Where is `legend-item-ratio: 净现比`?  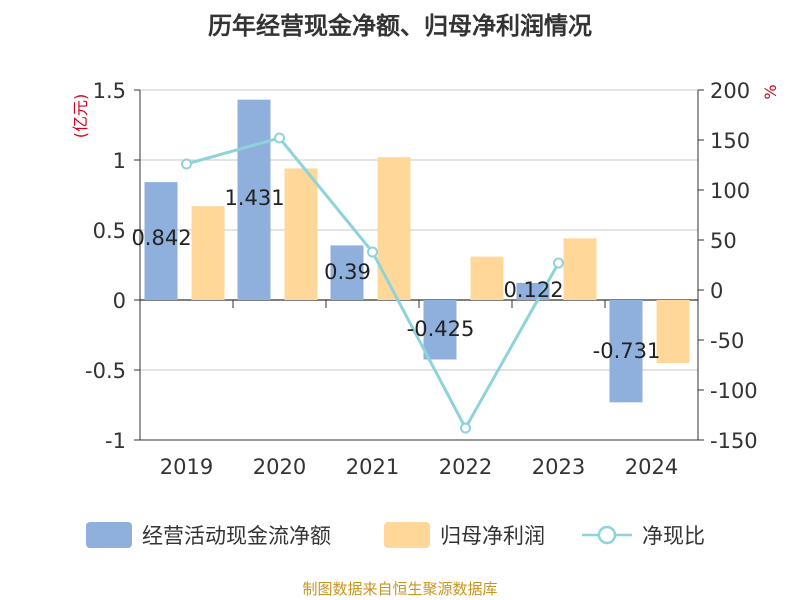
legend-item-ratio: 净现比 is located at coordinates (643, 535).